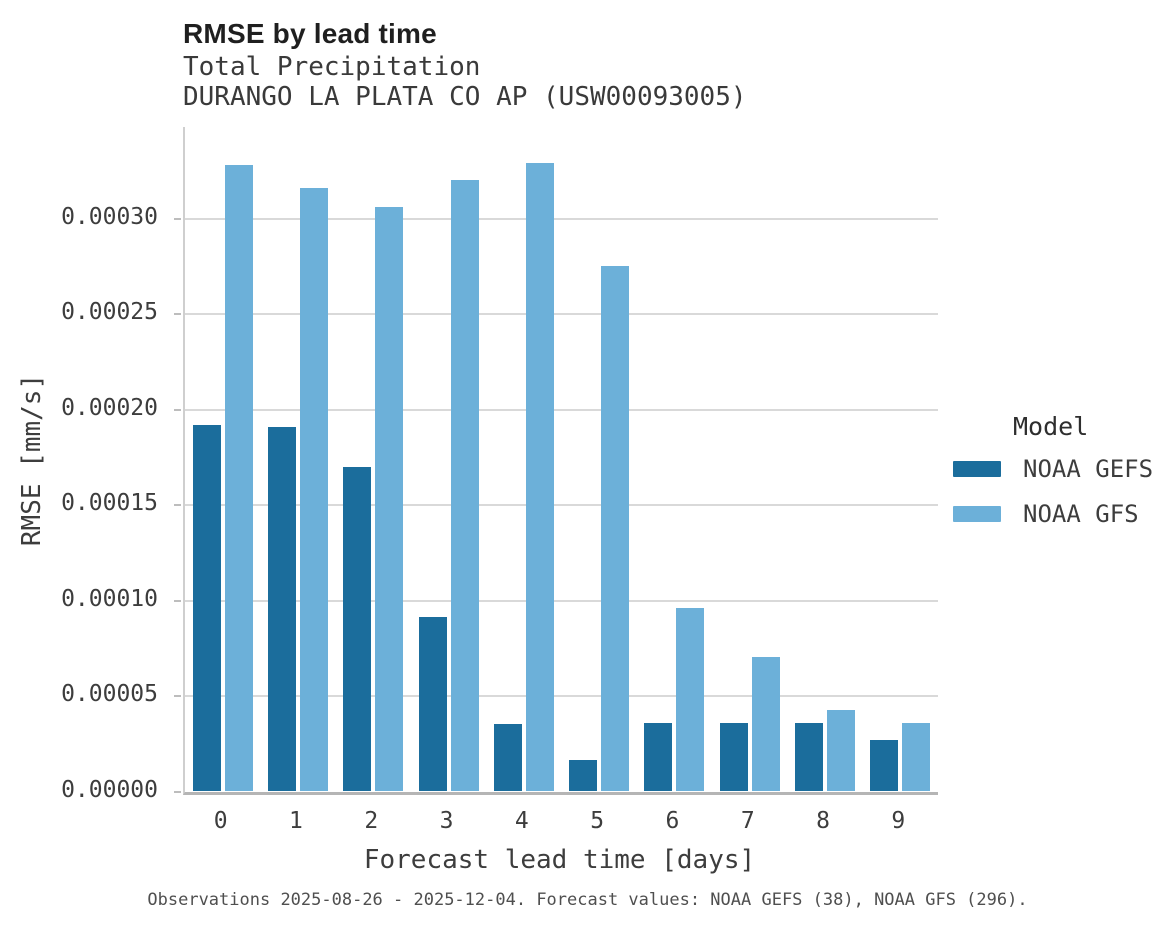  What do you see at coordinates (109, 407) in the screenshot?
I see `y-tick-label: 0.00020` at bounding box center [109, 407].